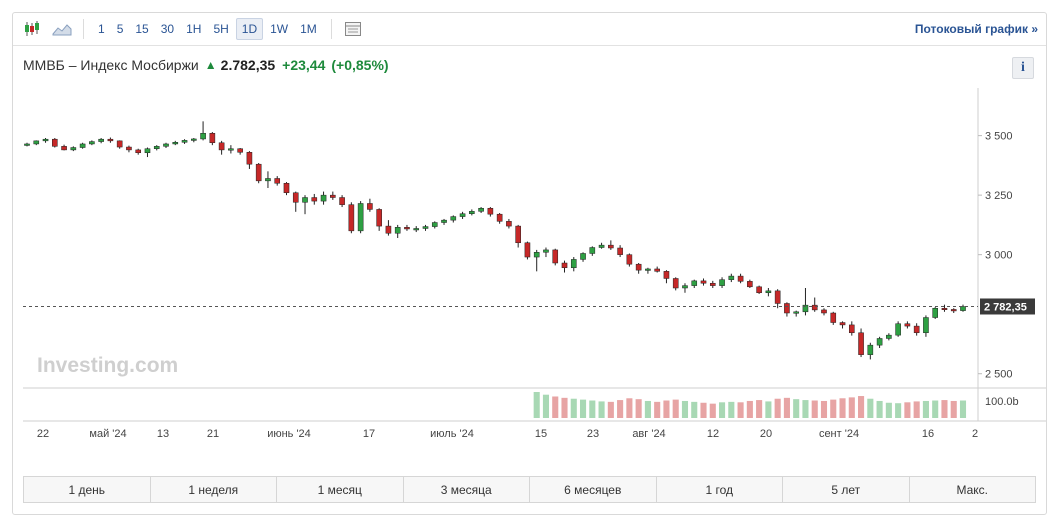  What do you see at coordinates (331, 29) in the screenshot?
I see `toolbar-divider` at bounding box center [331, 29].